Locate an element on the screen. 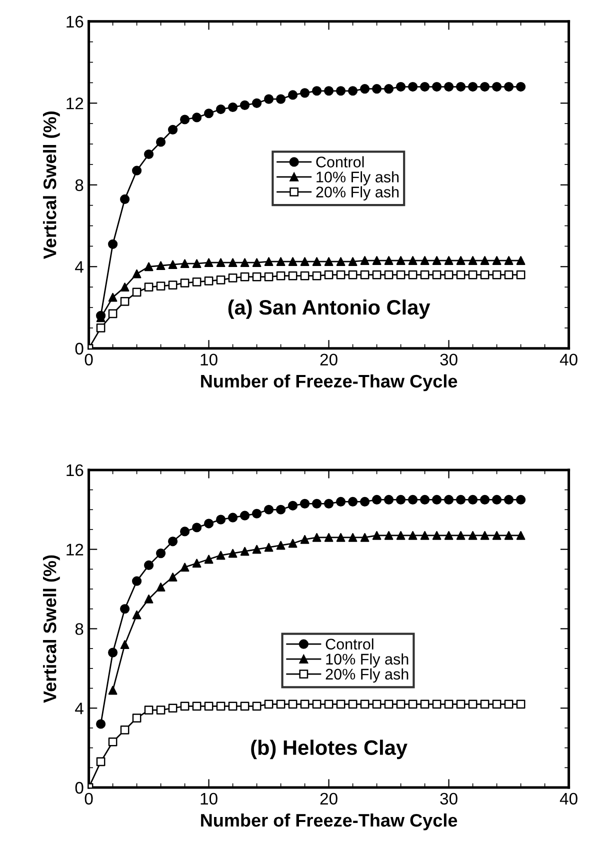 The height and width of the screenshot is (856, 600). annotation: (b) Helotes Clay is located at coordinates (329, 750).